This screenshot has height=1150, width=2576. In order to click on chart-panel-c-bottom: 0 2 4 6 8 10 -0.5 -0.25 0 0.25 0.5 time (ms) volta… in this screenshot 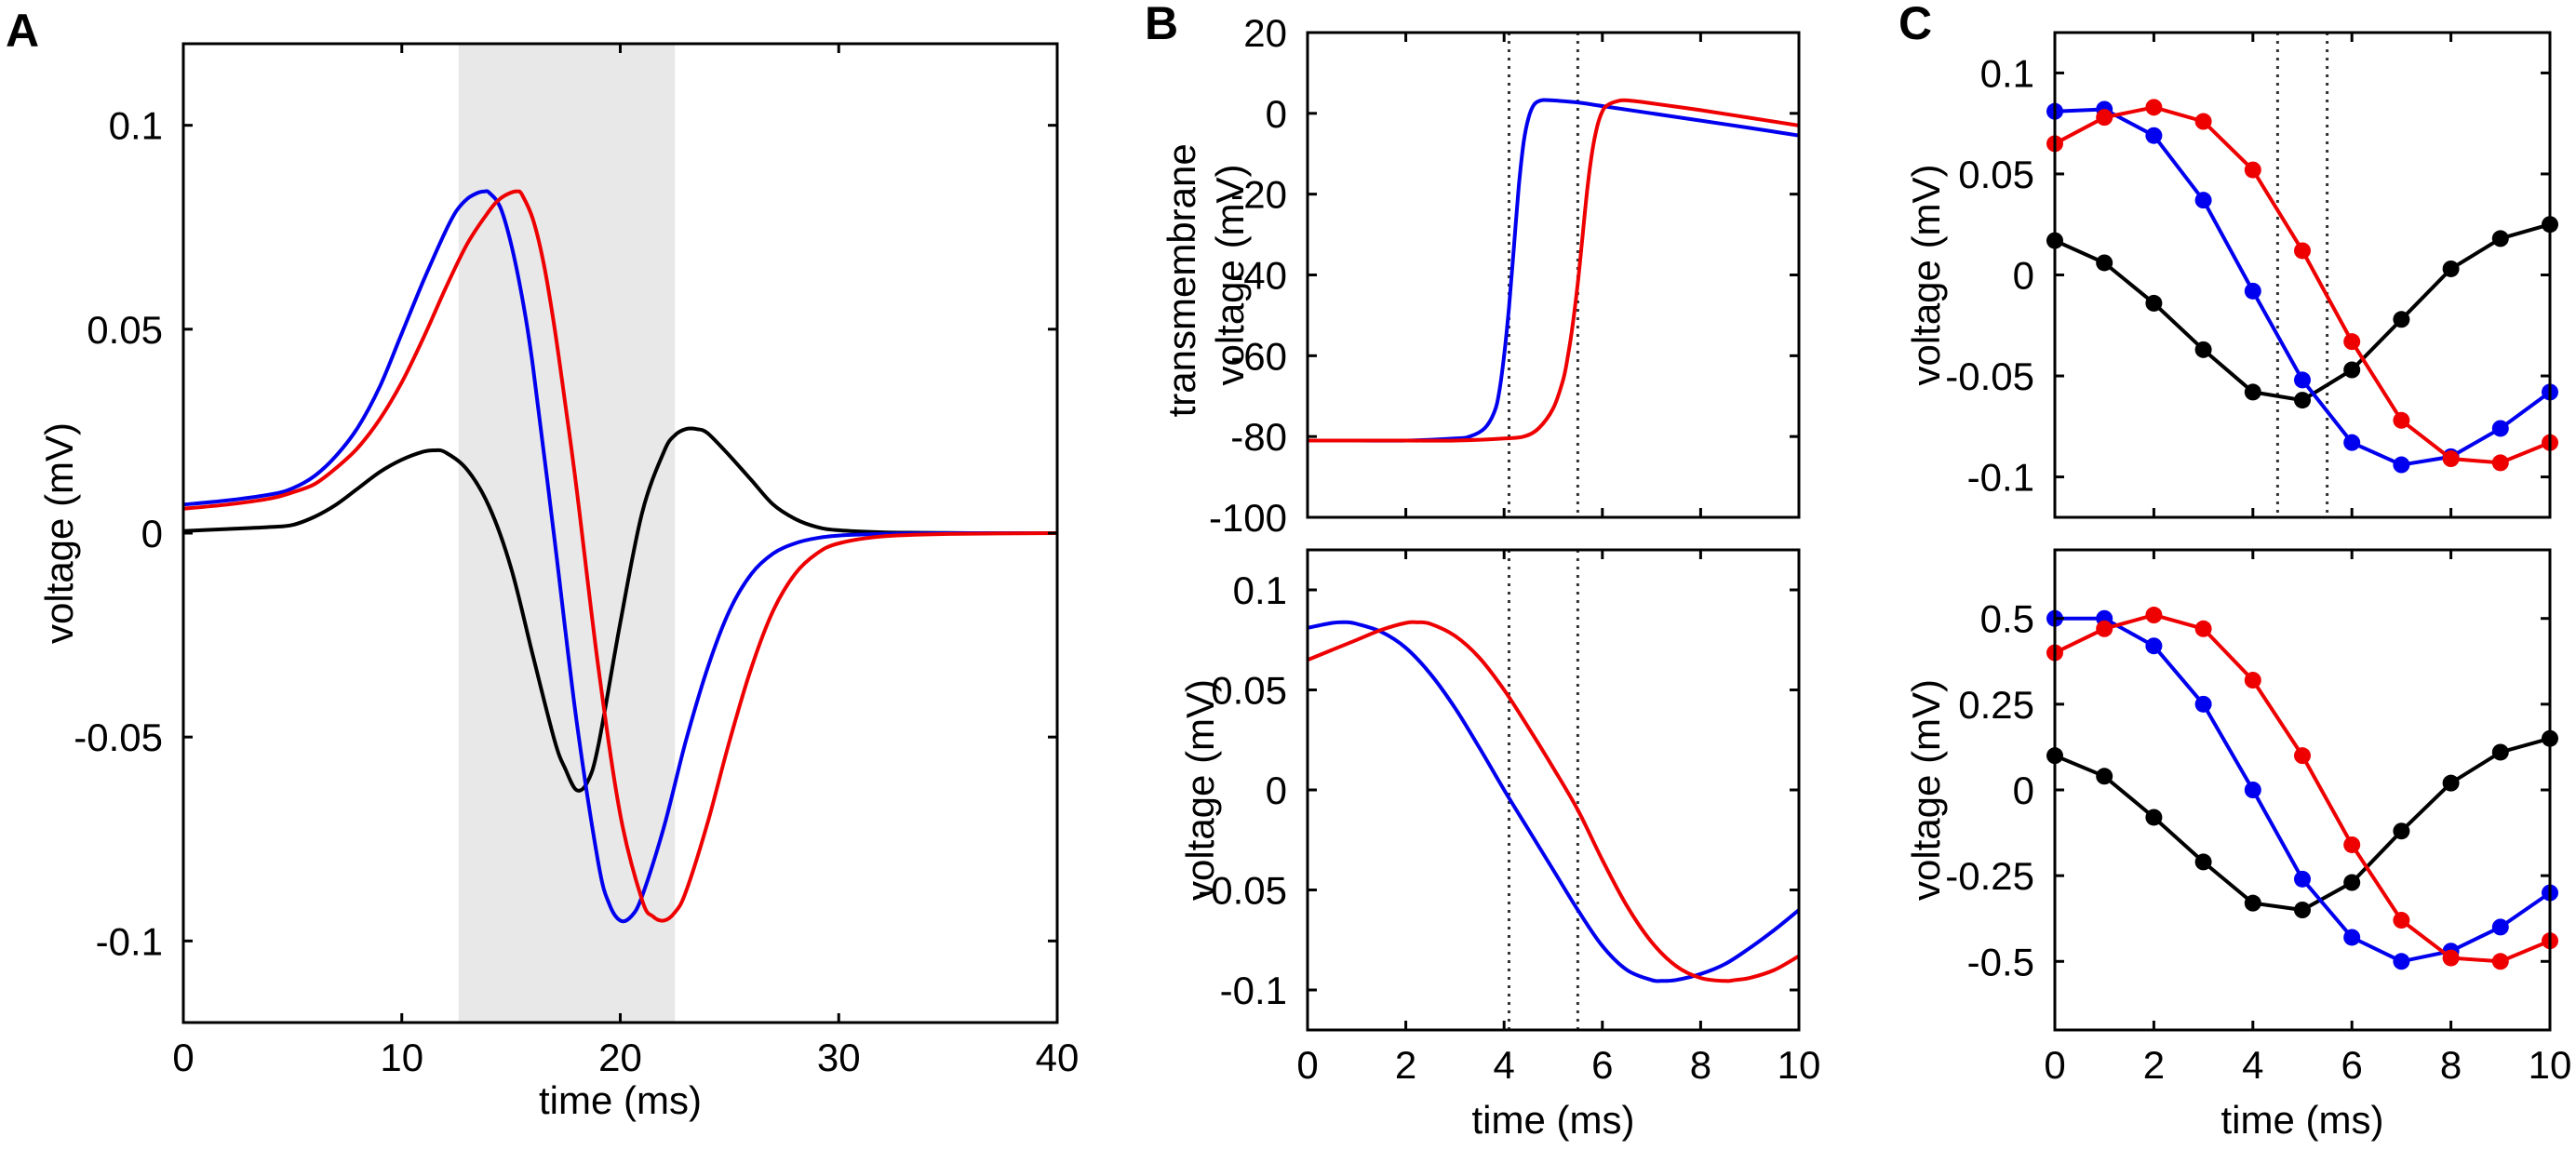, I will do `click(2238, 845)`.